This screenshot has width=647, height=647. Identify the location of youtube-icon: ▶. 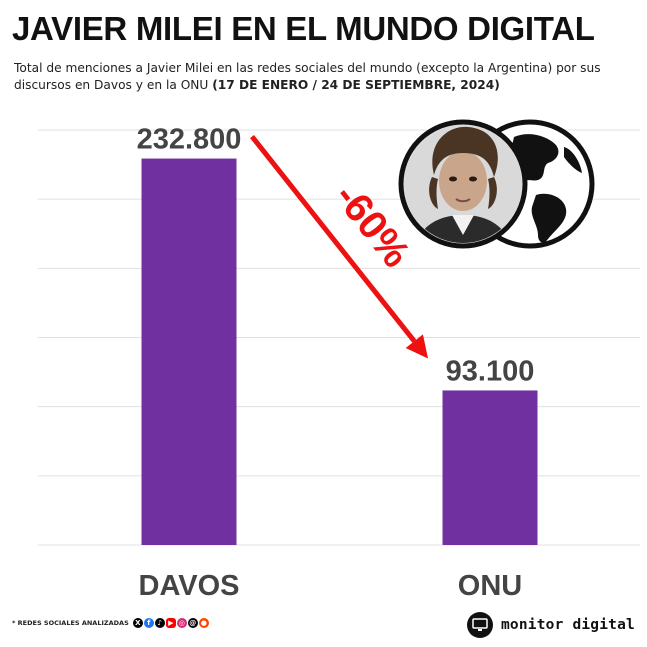
(170, 623).